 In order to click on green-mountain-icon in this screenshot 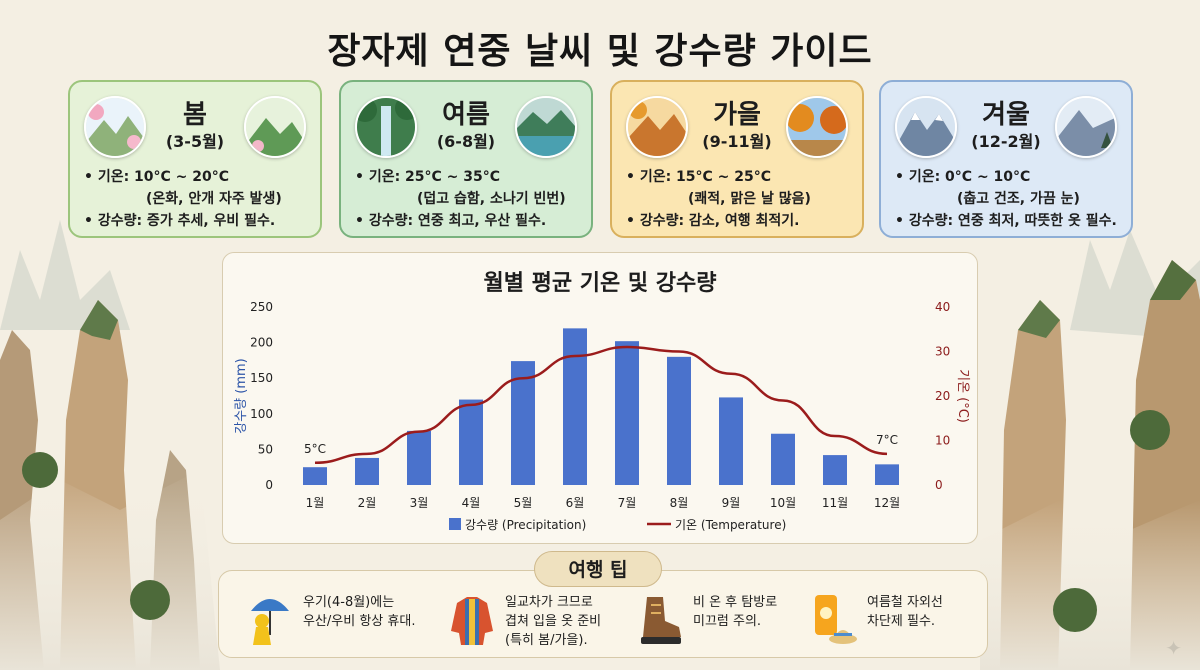, I will do `click(275, 127)`.